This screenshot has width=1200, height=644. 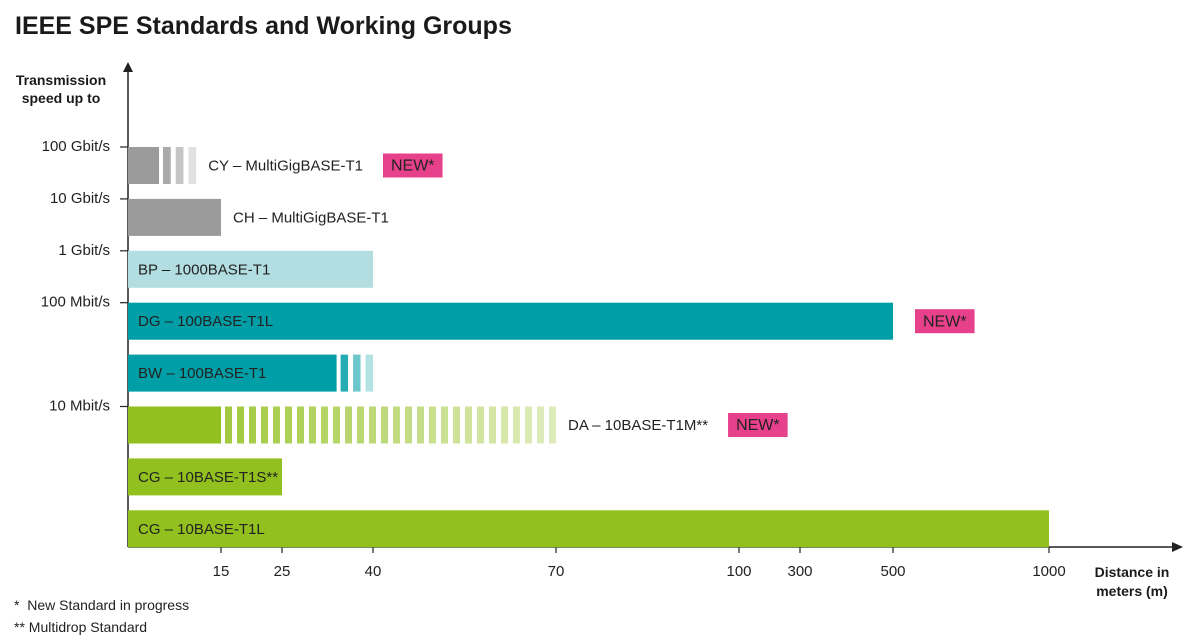 What do you see at coordinates (282, 571) in the screenshot?
I see `x-tick-label: 25` at bounding box center [282, 571].